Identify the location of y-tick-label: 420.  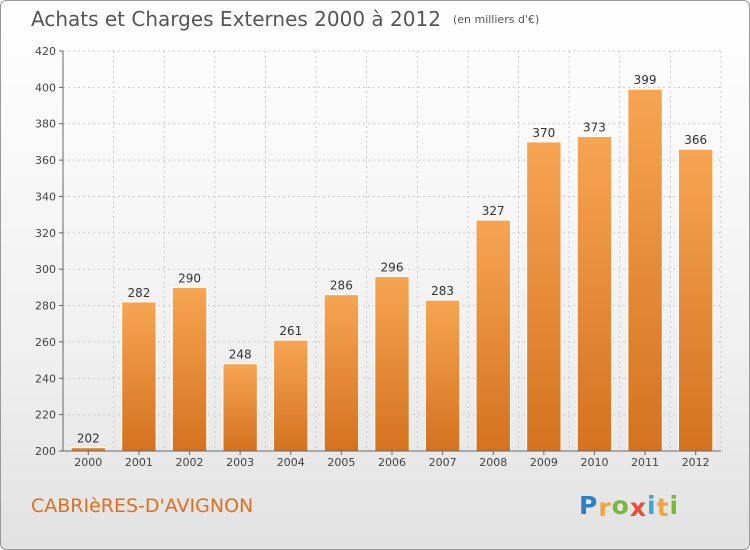
(45, 51).